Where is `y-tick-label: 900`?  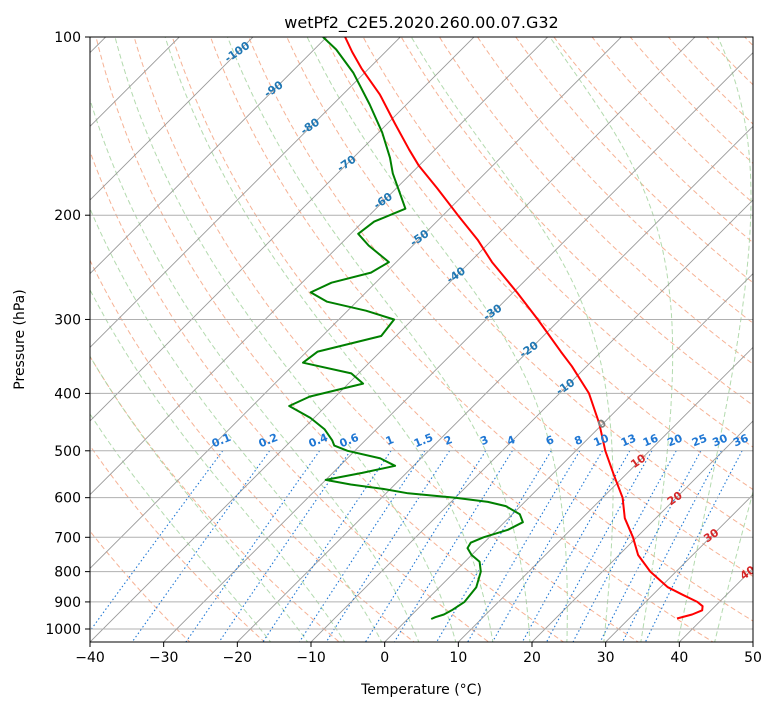 y-tick-label: 900 is located at coordinates (67, 603).